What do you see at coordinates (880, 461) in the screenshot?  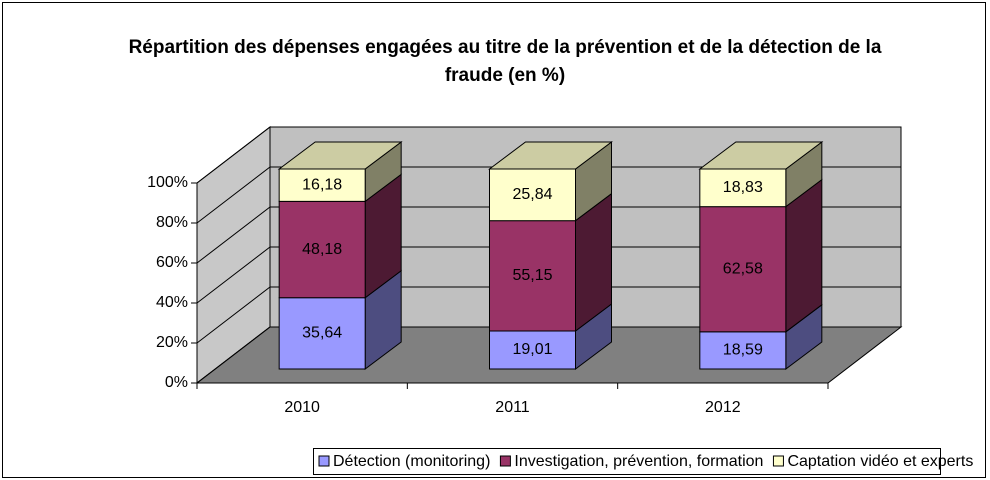 I see `legend-label: Captation vidéo et experts` at bounding box center [880, 461].